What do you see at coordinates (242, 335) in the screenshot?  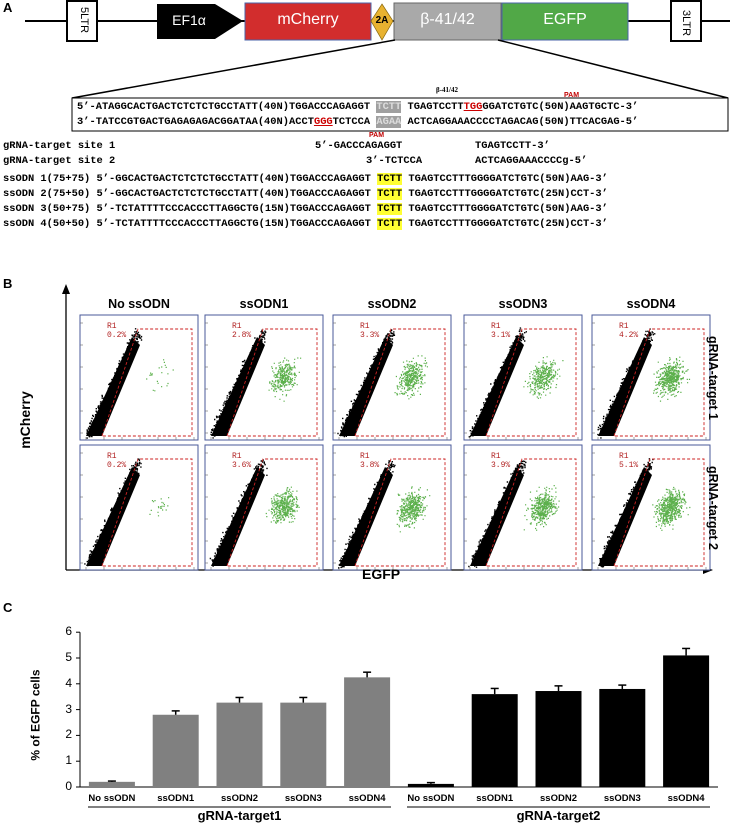 I see `gate-value: 2.8%` at bounding box center [242, 335].